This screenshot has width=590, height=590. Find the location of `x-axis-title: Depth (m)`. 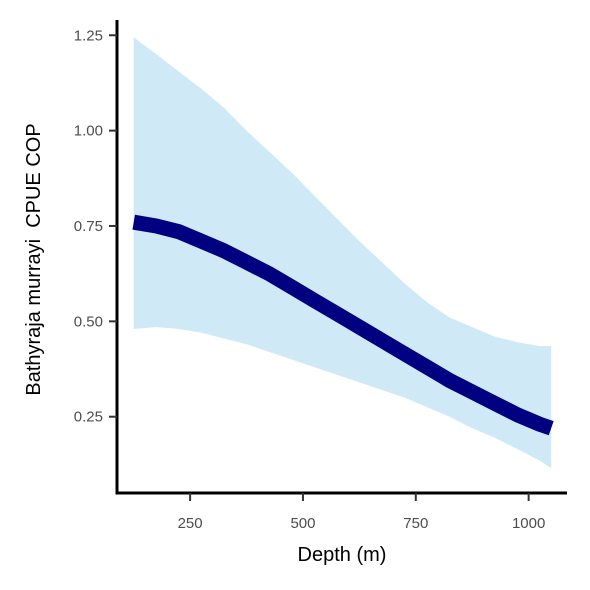

x-axis-title: Depth (m) is located at coordinates (342, 555).